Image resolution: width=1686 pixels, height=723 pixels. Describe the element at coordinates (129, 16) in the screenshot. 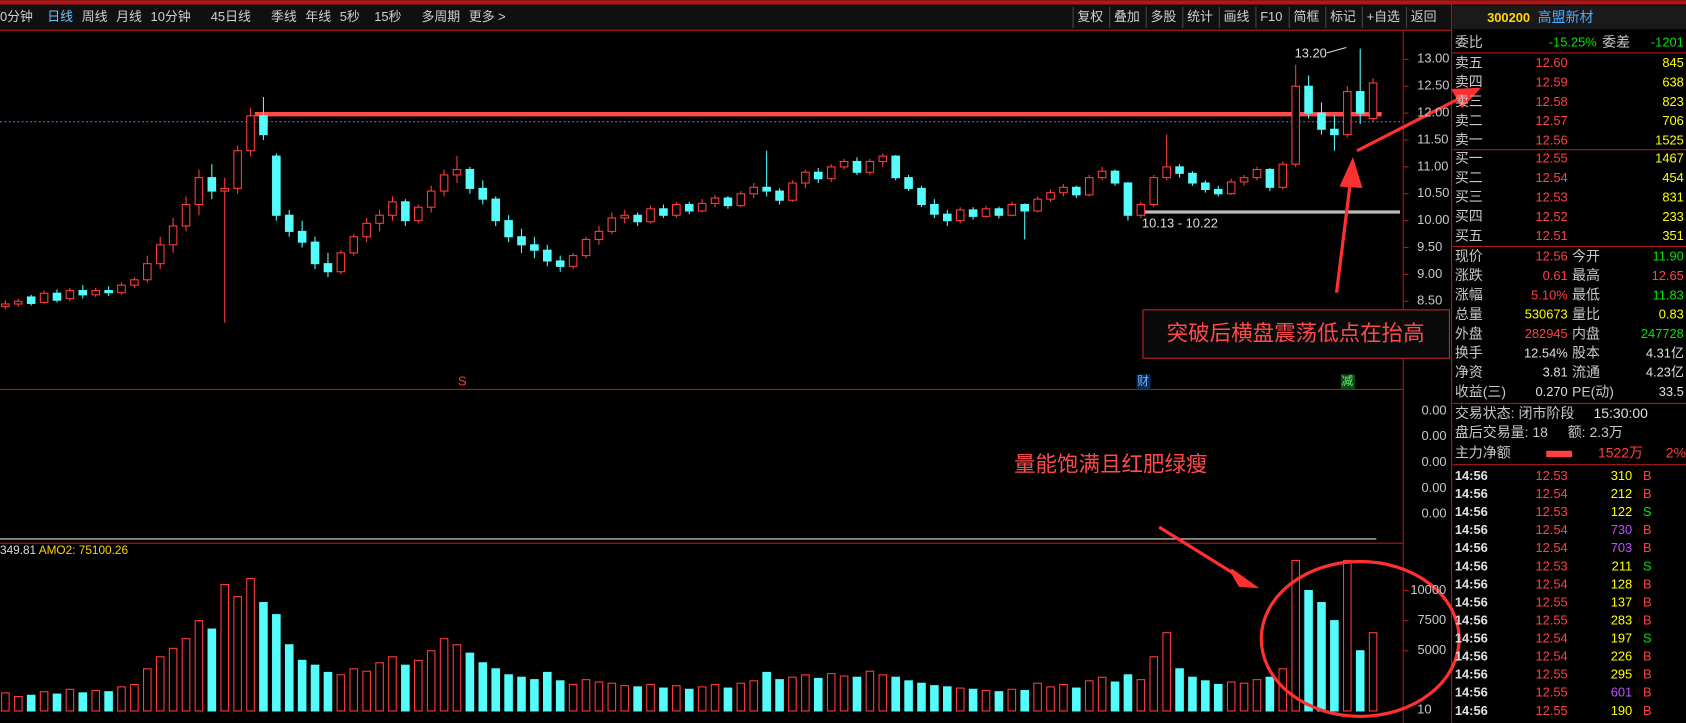

I see `period-tab: 月线` at that location.